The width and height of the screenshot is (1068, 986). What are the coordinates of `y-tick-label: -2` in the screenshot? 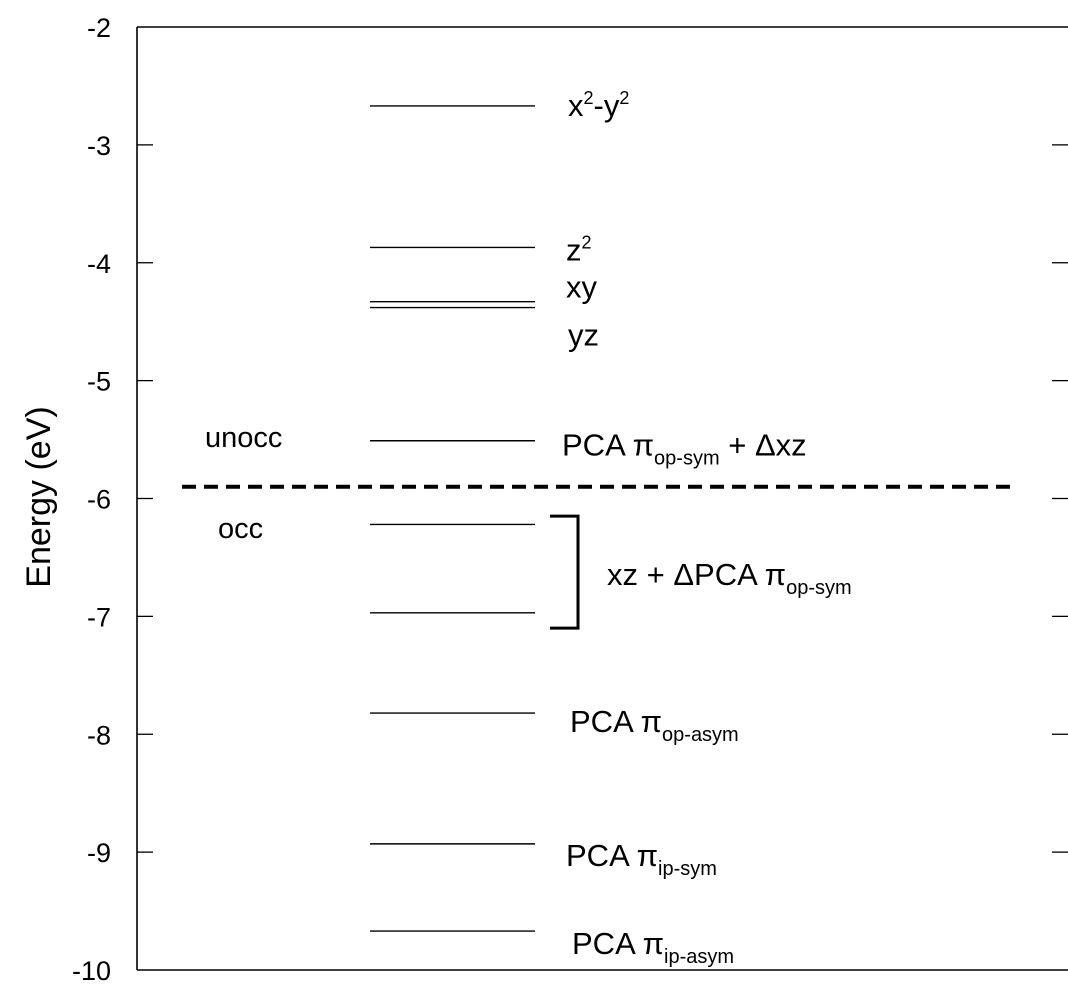 It's located at (99, 28).